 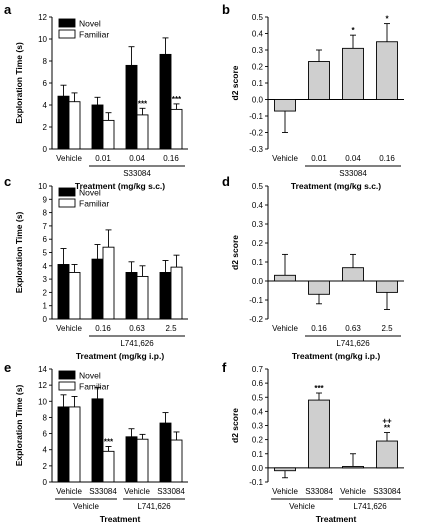 I want to click on y-tick-label: 12, so click(x=42, y=385).